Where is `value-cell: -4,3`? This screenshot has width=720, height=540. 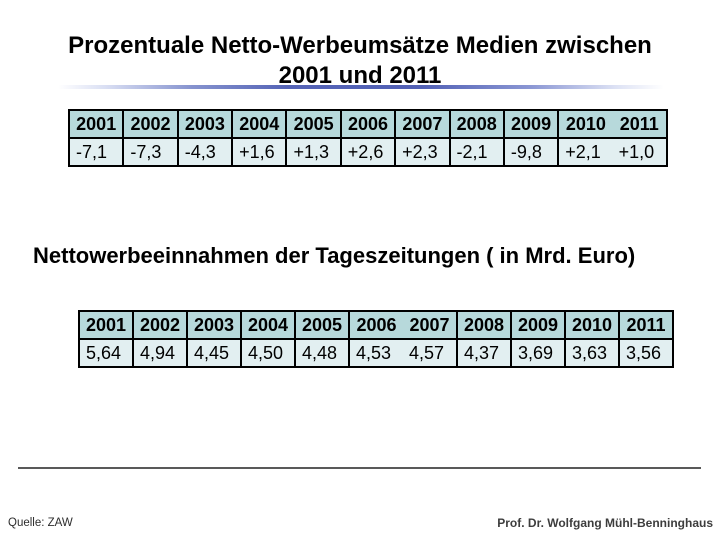 value-cell: -4,3 is located at coordinates (205, 152).